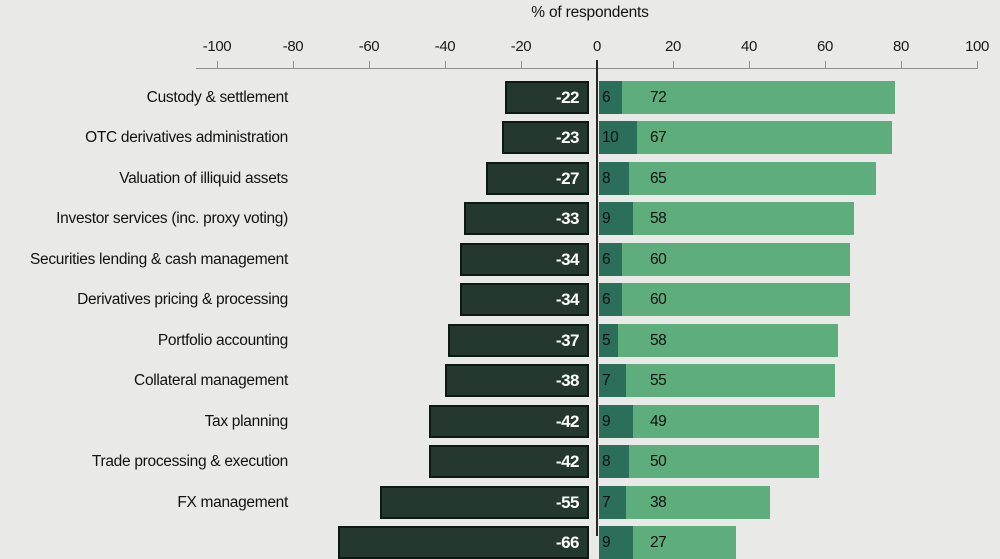 The image size is (1000, 559). I want to click on negative-bar: -33, so click(526, 219).